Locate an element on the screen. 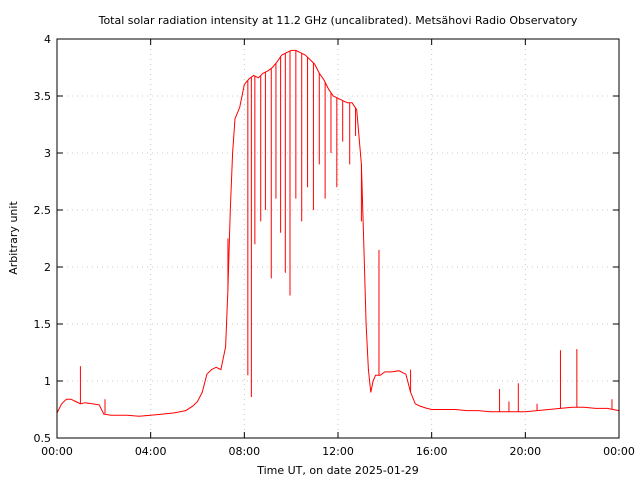 This screenshot has height=480, width=640. x-tick-label: 12:00 is located at coordinates (338, 451).